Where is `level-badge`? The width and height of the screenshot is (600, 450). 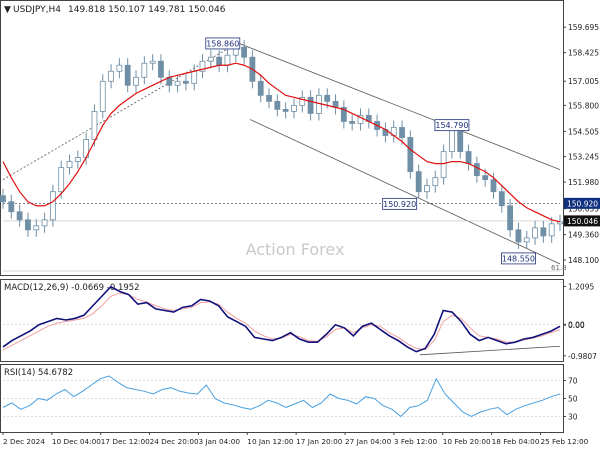
level-badge is located at coordinates (582, 203).